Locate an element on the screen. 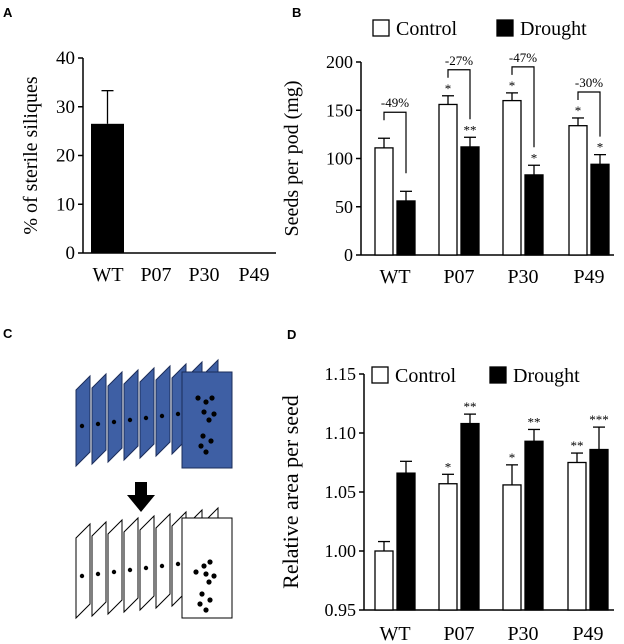 The height and width of the screenshot is (644, 624). panel-label-a: A is located at coordinates (8, 12).